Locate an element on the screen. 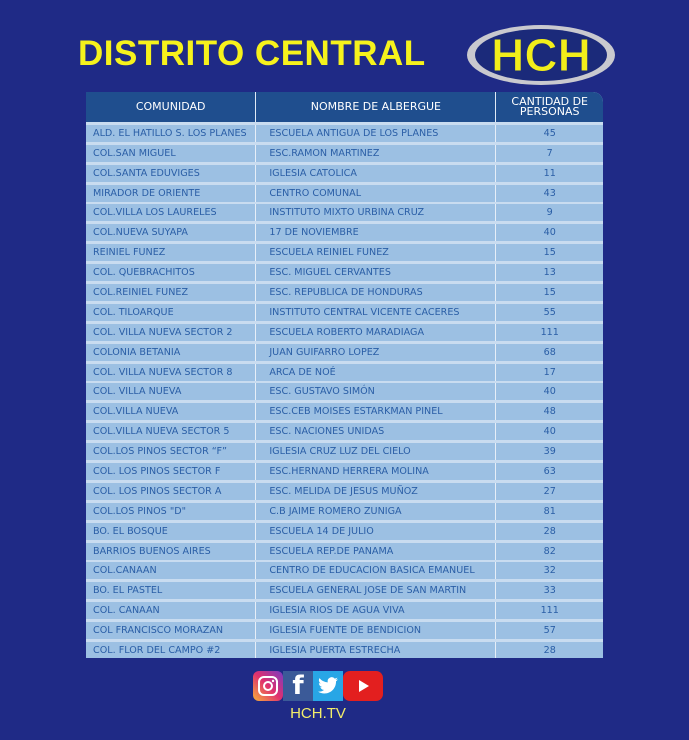 This screenshot has height=740, width=689. hch-logo: HCH is located at coordinates (541, 55).